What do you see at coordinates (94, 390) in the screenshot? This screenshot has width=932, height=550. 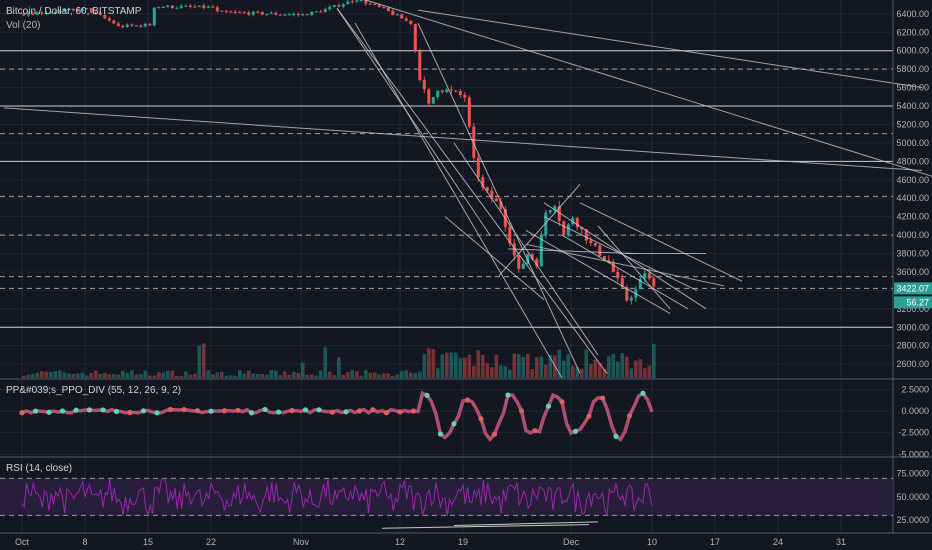 I see `ppo-label: PP&#039;s_PPO_DIV (55, 12, 26, 9, 2)` at bounding box center [94, 390].